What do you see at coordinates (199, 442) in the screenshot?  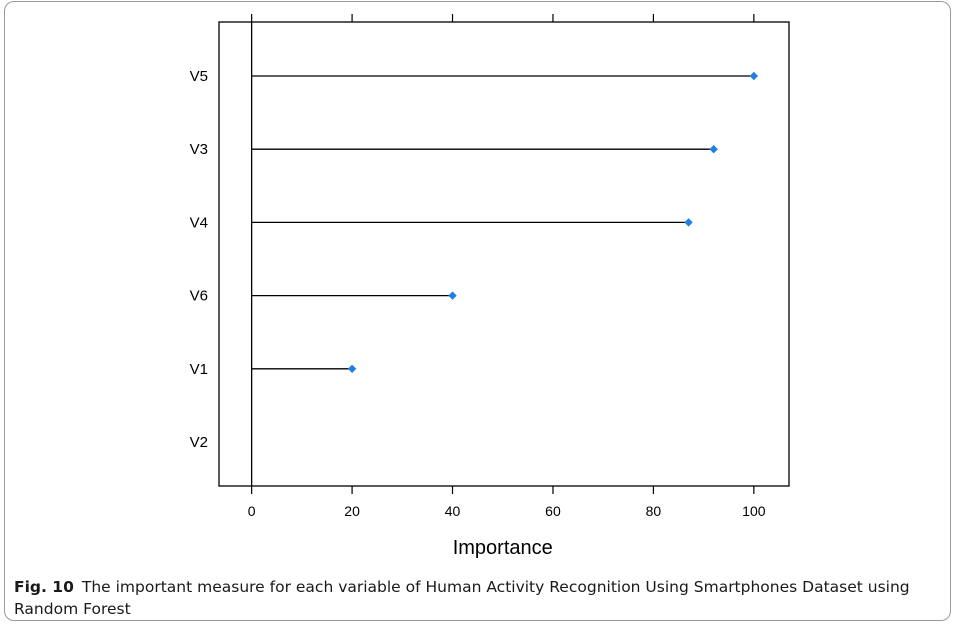 I see `y-category-label-V2: V2` at bounding box center [199, 442].